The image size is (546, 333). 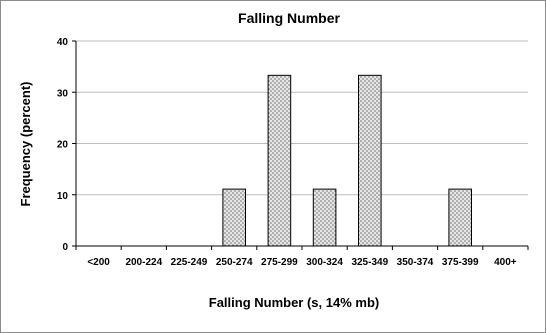 I want to click on x-tick-label: 325-349, so click(x=369, y=262).